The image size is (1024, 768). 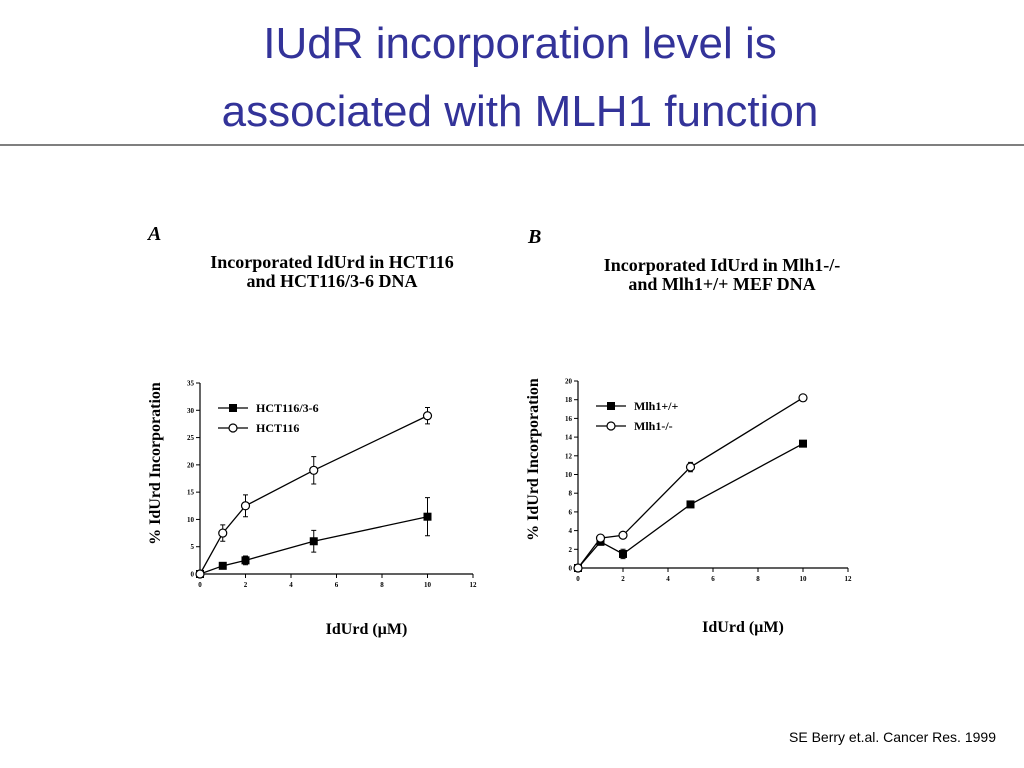 What do you see at coordinates (191, 438) in the screenshot?
I see `y-tick-label: 25` at bounding box center [191, 438].